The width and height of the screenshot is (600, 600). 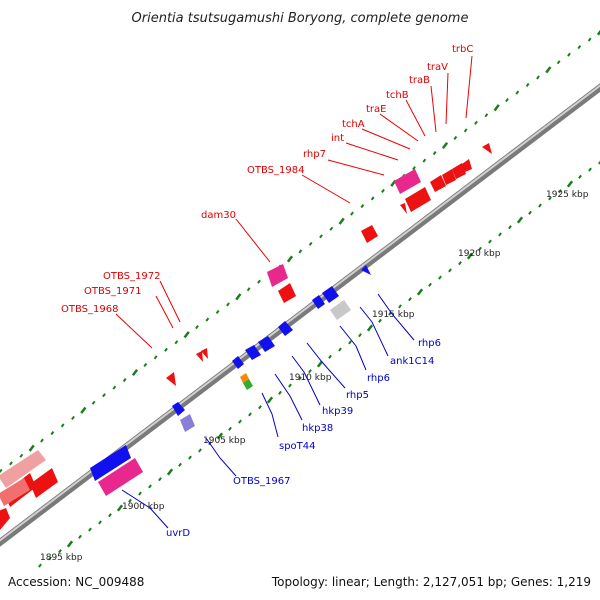 I want to click on gene-label: OTBS_1972, so click(x=131, y=276).